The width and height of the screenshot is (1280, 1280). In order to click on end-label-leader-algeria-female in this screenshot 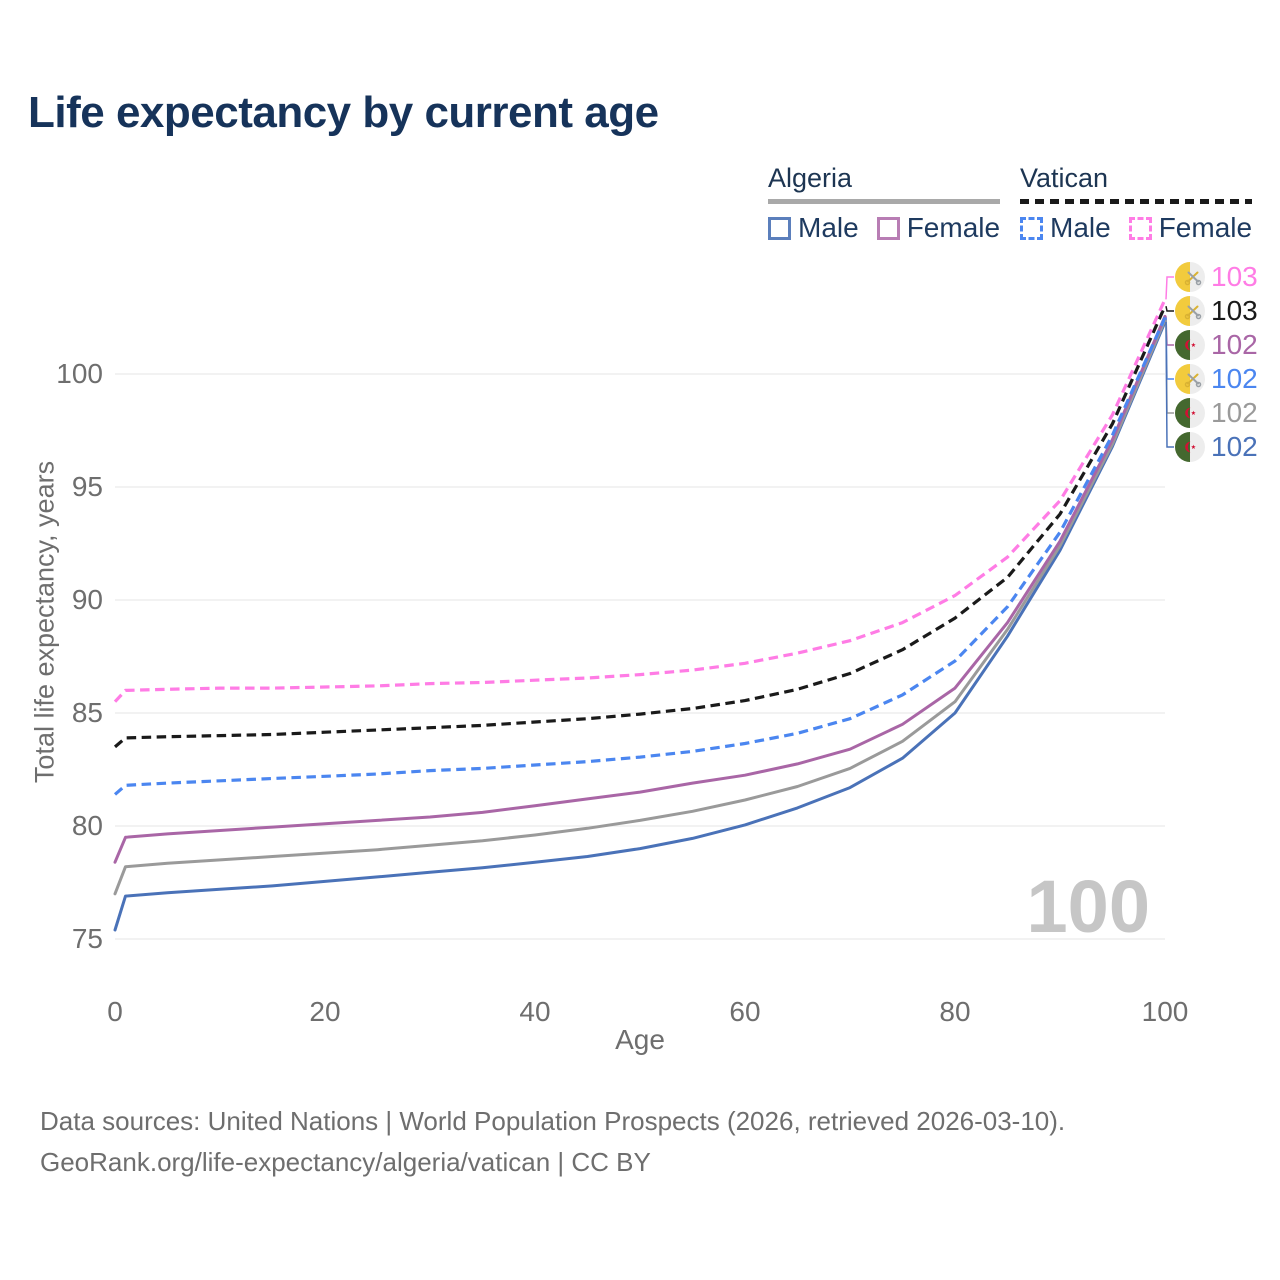, I will do `click(1169, 331)`.